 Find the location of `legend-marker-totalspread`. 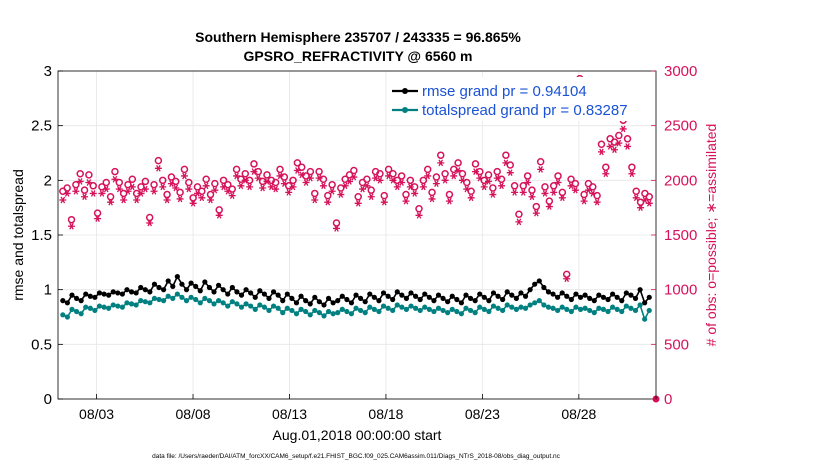

legend-marker-totalspread is located at coordinates (405, 110).